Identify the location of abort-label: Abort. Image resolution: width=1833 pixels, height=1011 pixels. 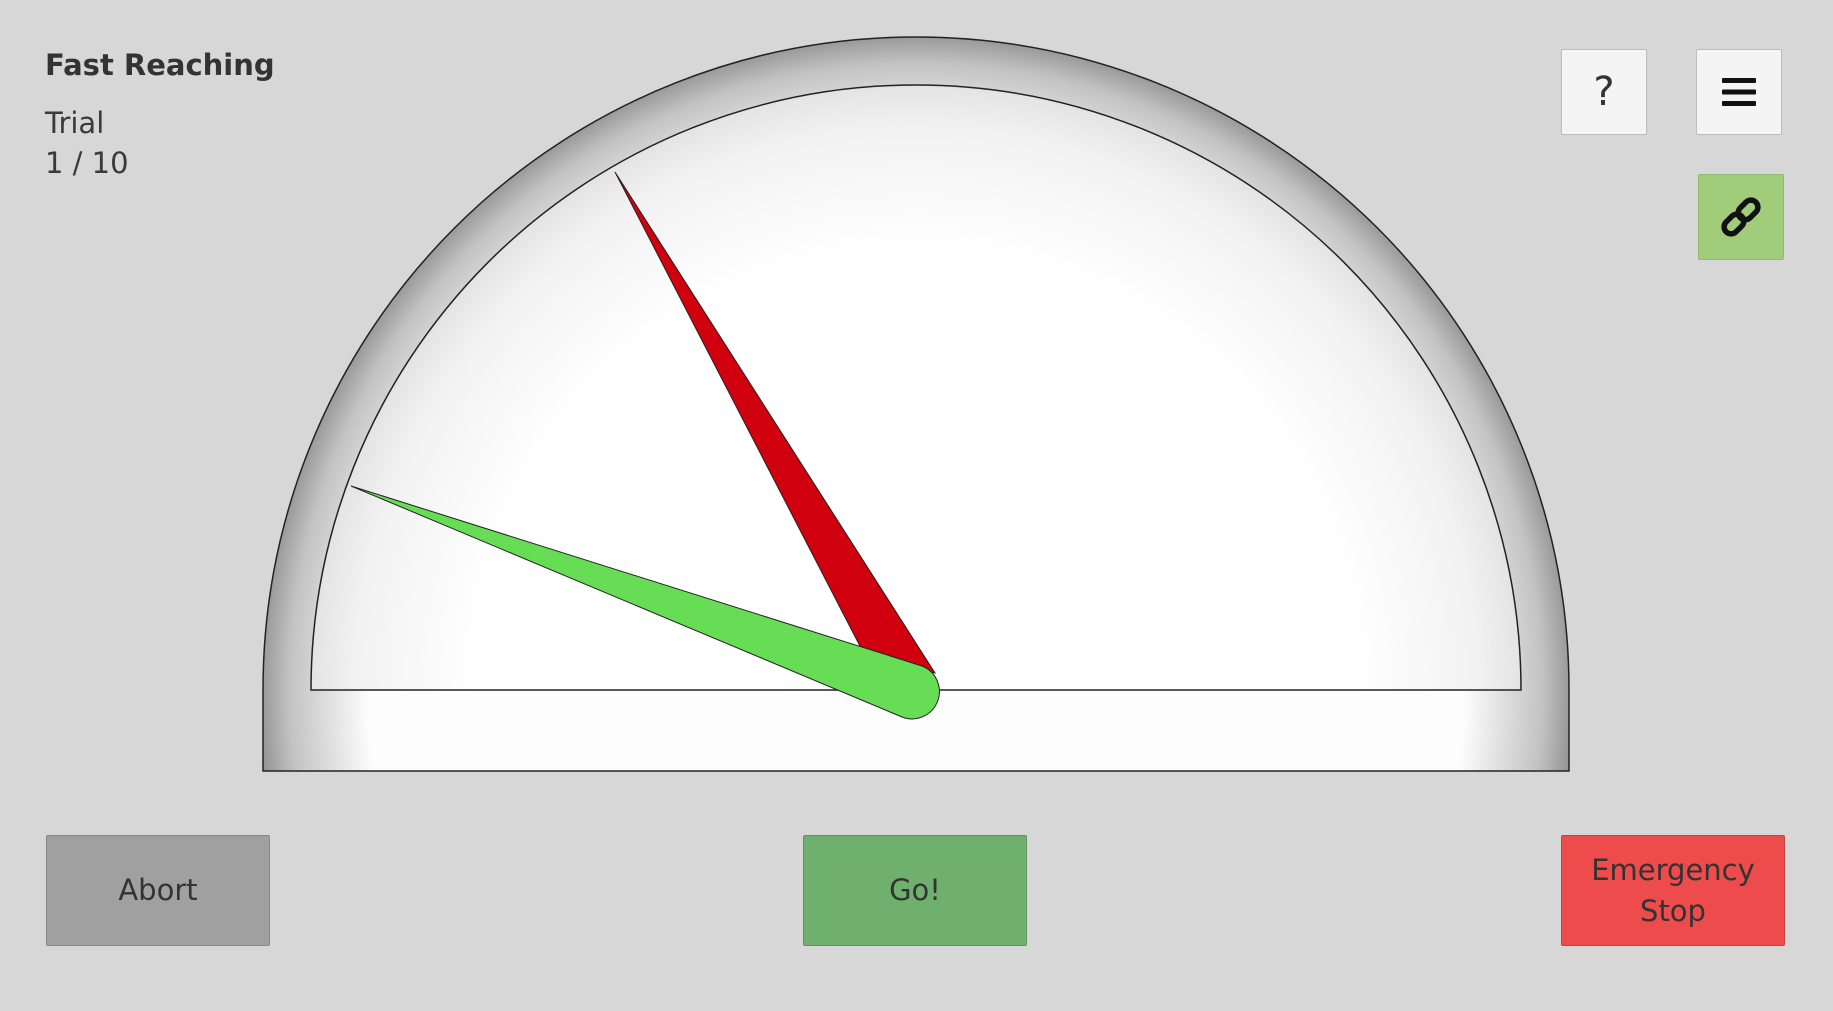
(158, 890).